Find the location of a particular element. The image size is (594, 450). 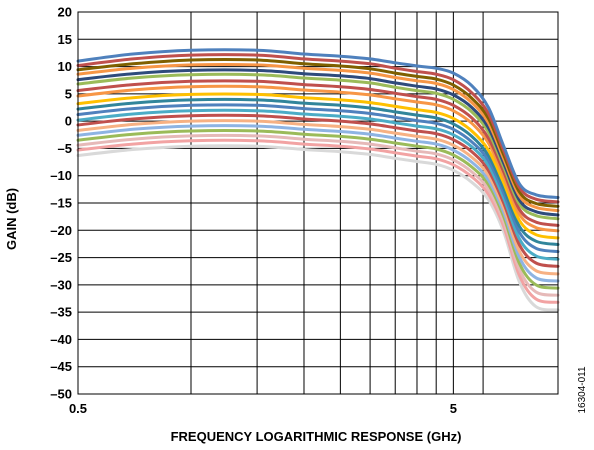

figure-id: 16304-011 is located at coordinates (582, 390).